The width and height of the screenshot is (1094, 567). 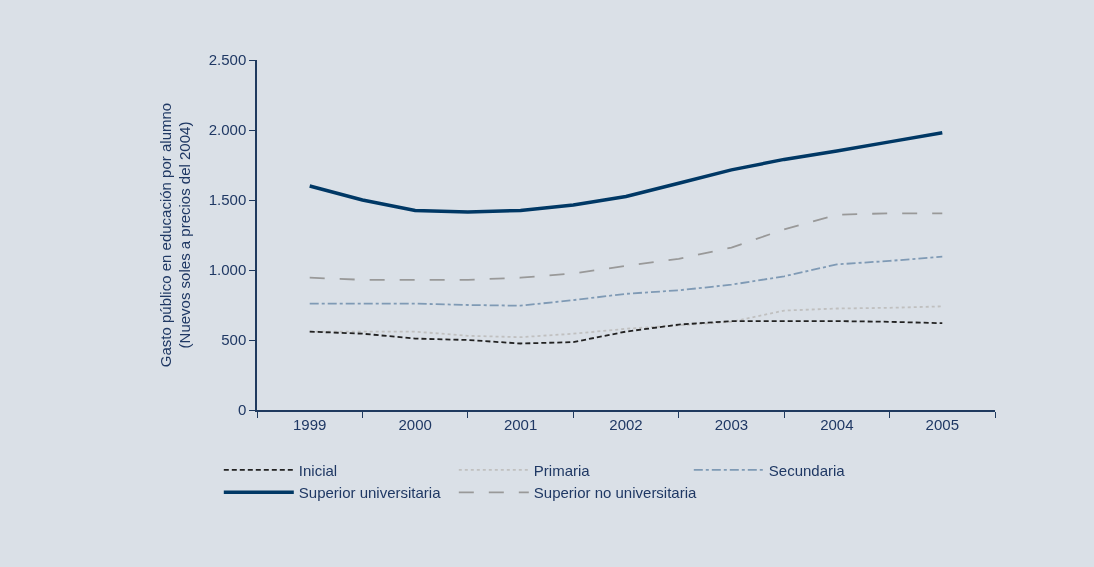 What do you see at coordinates (234, 340) in the screenshot?
I see `y-tick-label: 500` at bounding box center [234, 340].